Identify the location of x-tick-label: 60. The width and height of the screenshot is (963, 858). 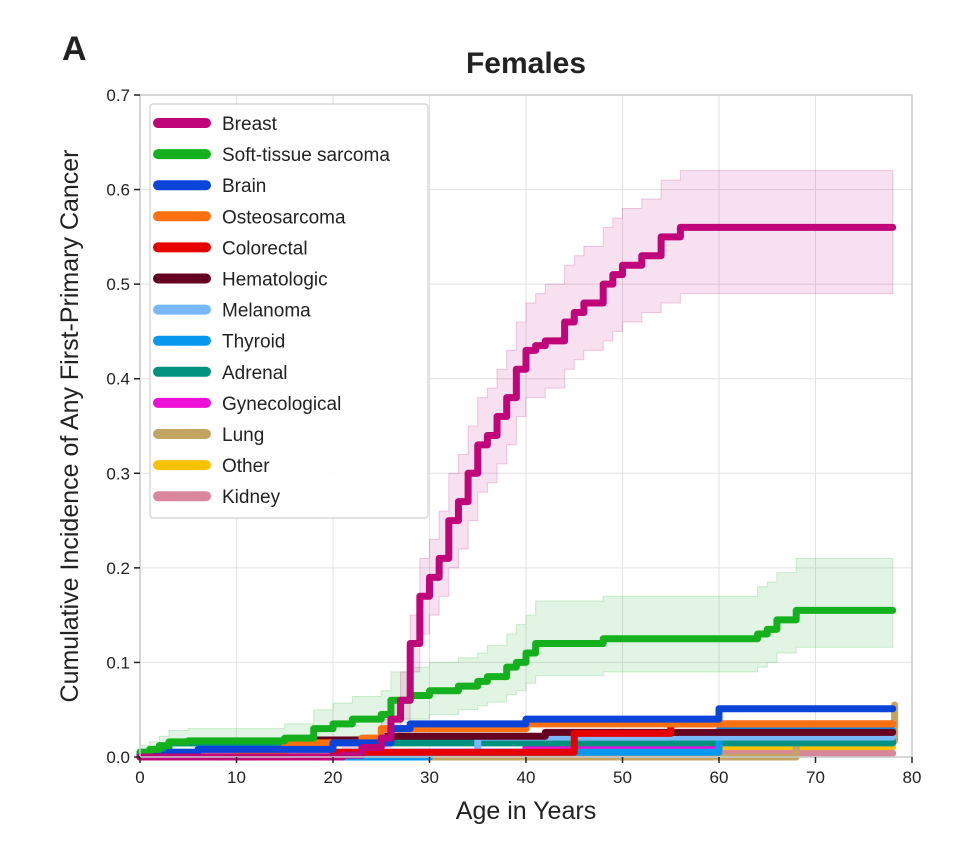
(719, 777).